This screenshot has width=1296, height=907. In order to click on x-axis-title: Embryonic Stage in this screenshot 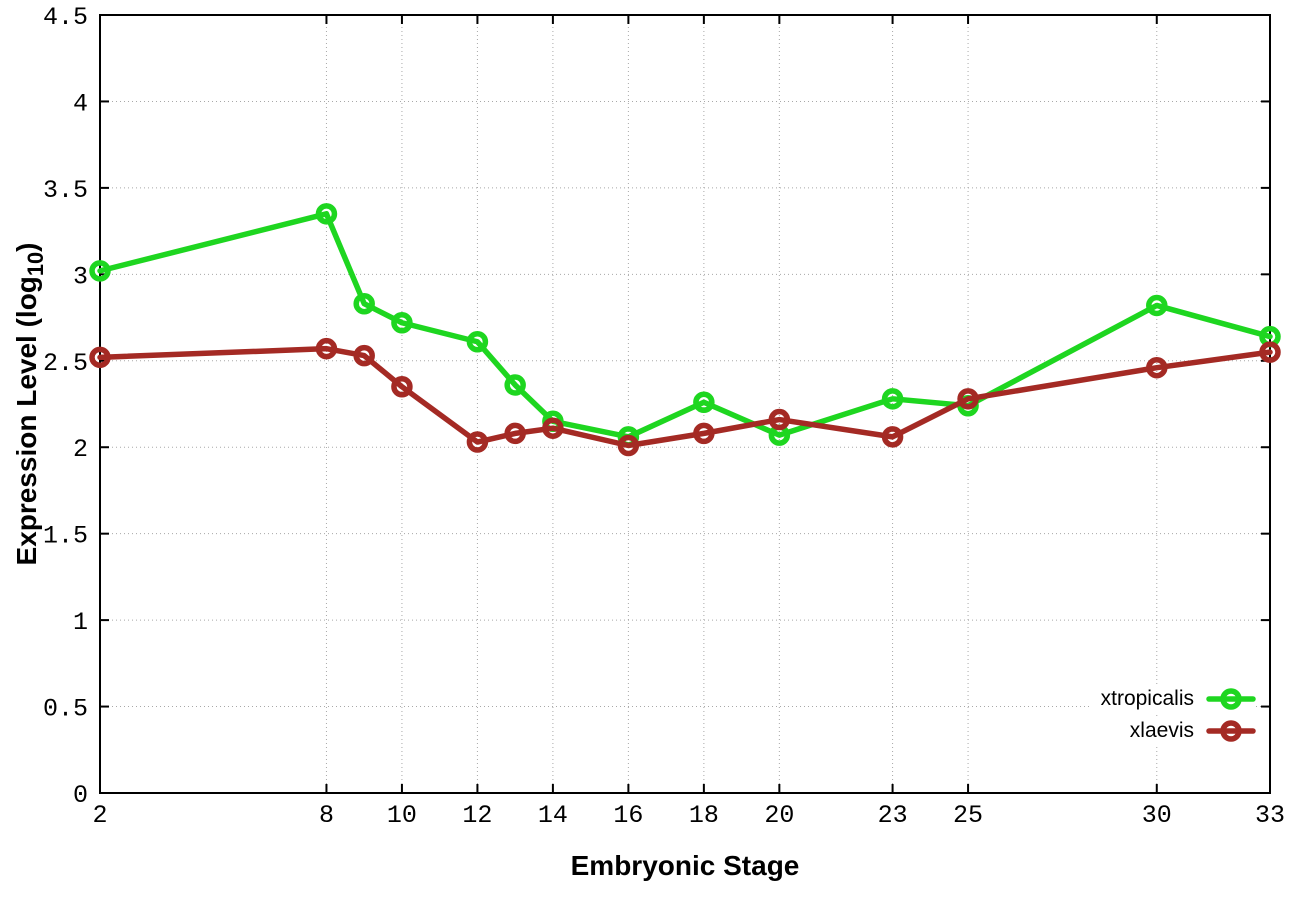, I will do `click(685, 865)`.